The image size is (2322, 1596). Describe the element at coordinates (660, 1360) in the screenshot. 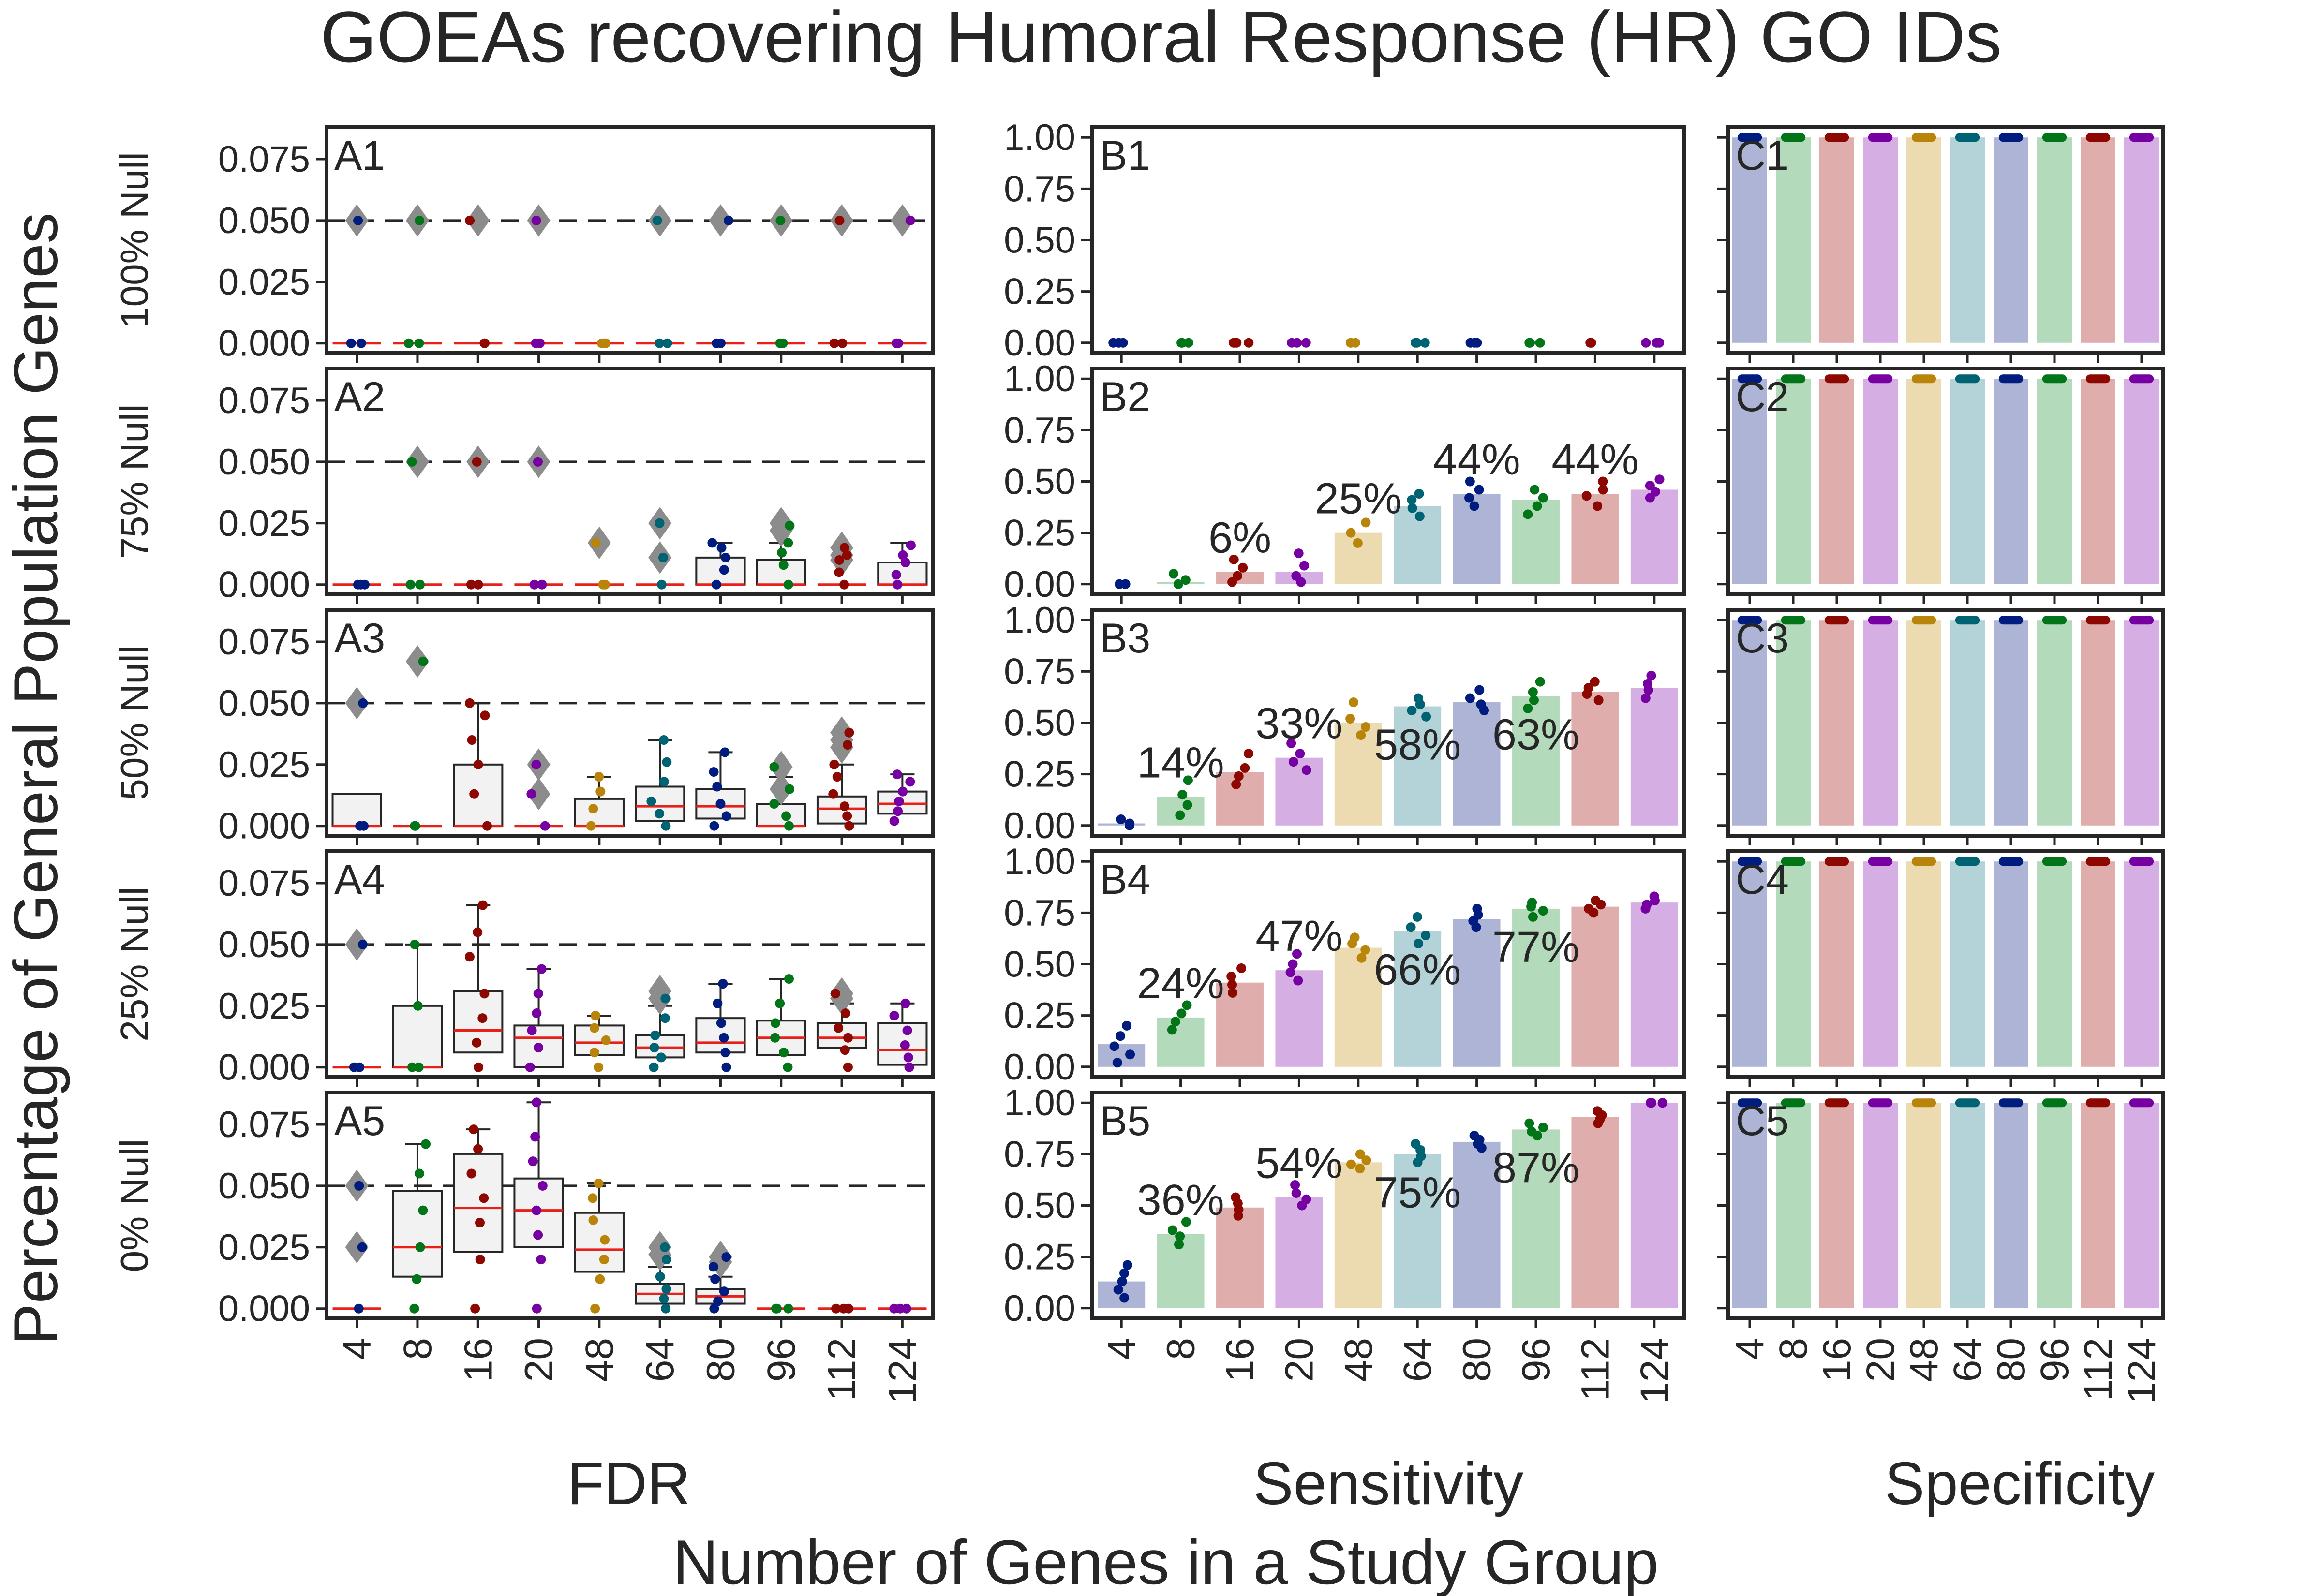

I see `x-tick-label: 64` at that location.